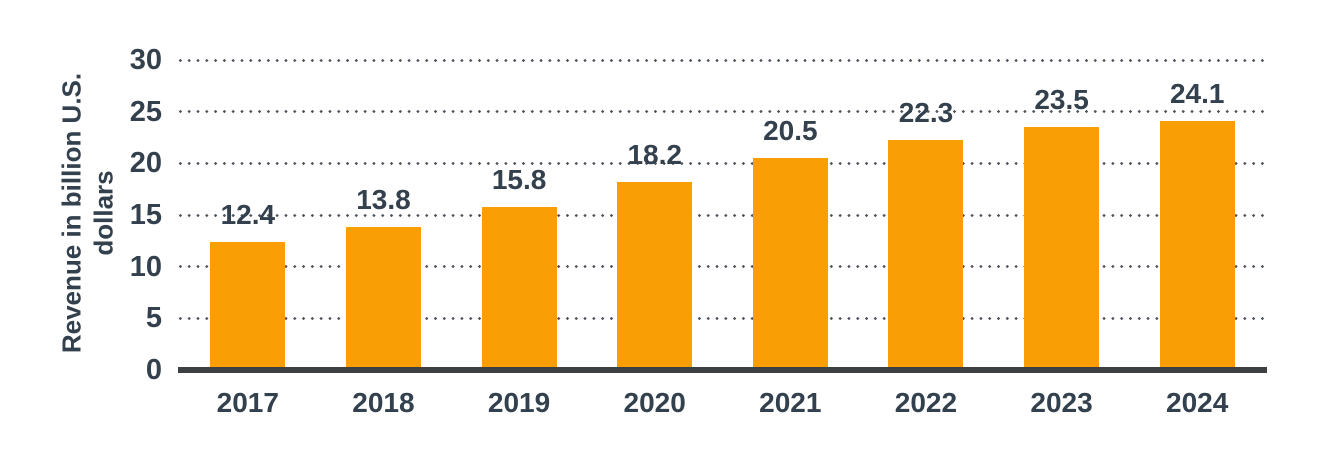 This screenshot has width=1334, height=451. Describe the element at coordinates (654, 402) in the screenshot. I see `x-axis-label-2020: 2020` at that location.